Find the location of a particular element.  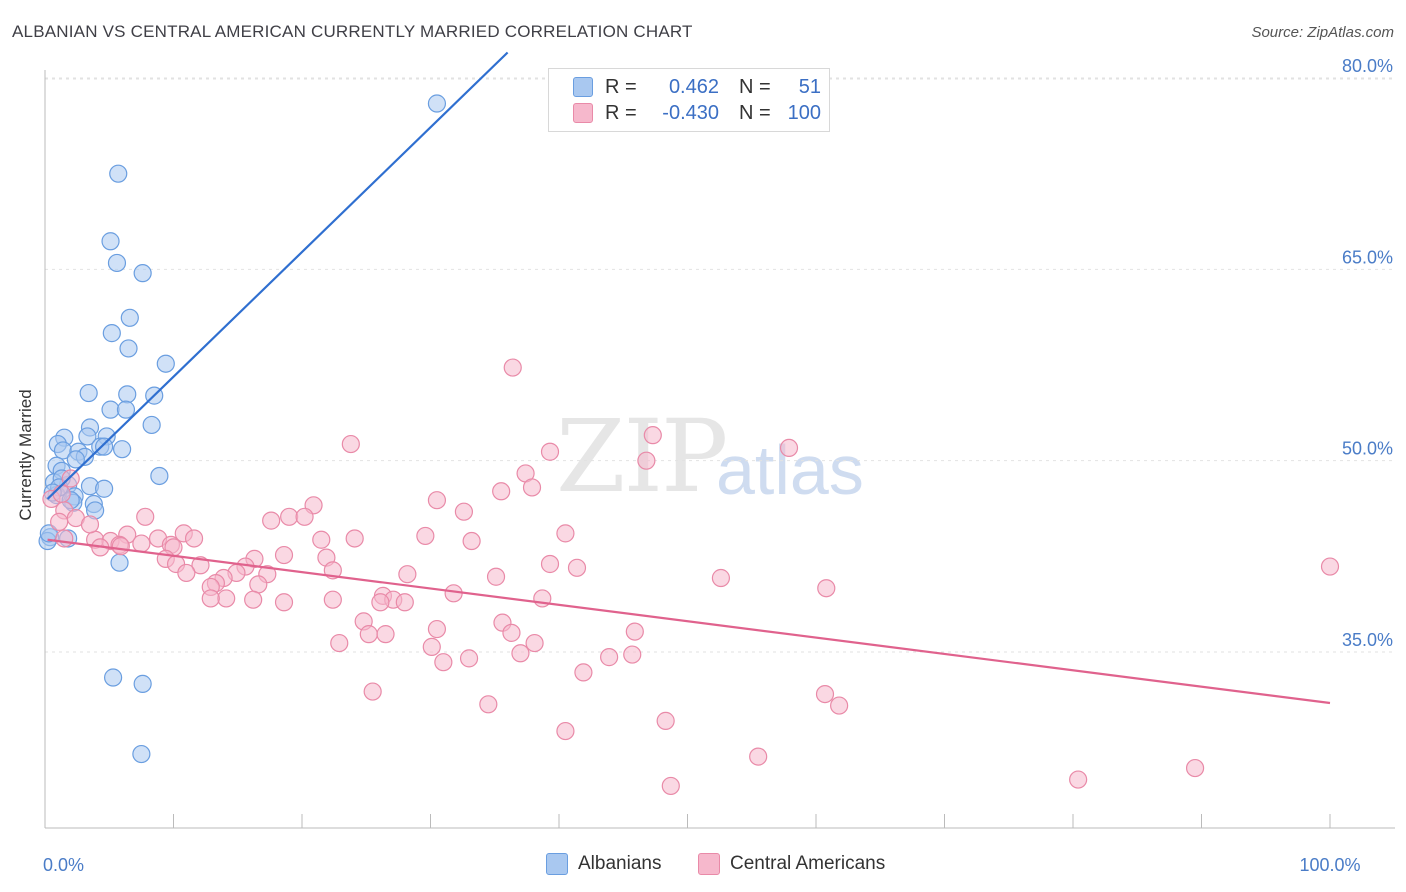

y-tick-label: 50.0% is located at coordinates (1367, 449).